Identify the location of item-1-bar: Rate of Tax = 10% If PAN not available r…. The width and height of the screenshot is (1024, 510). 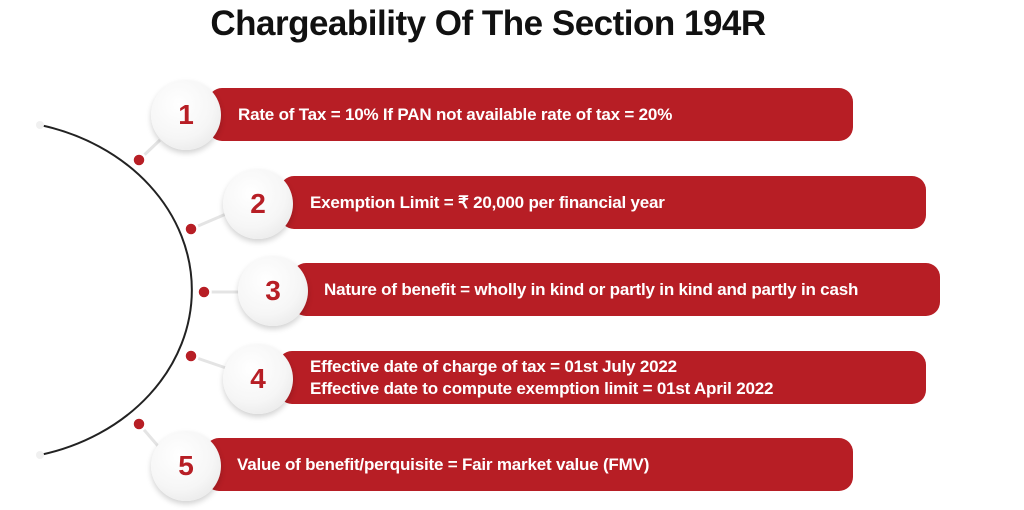
(530, 114).